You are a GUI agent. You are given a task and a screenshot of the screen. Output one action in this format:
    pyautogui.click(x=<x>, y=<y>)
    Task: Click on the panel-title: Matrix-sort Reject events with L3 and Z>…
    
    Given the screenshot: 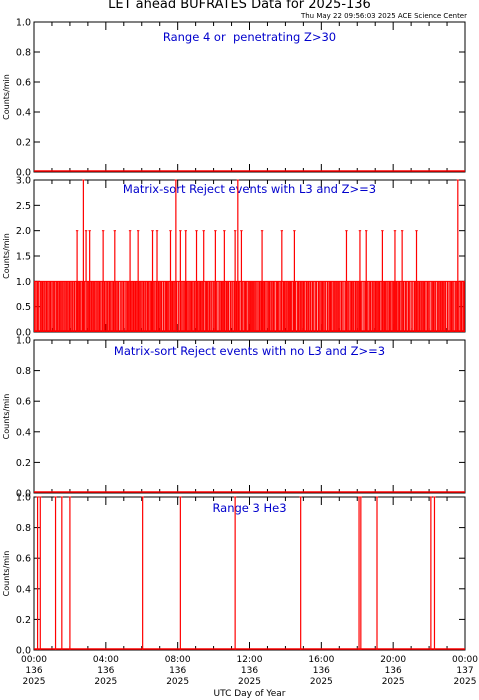 What is the action you would take?
    pyautogui.click(x=249, y=189)
    